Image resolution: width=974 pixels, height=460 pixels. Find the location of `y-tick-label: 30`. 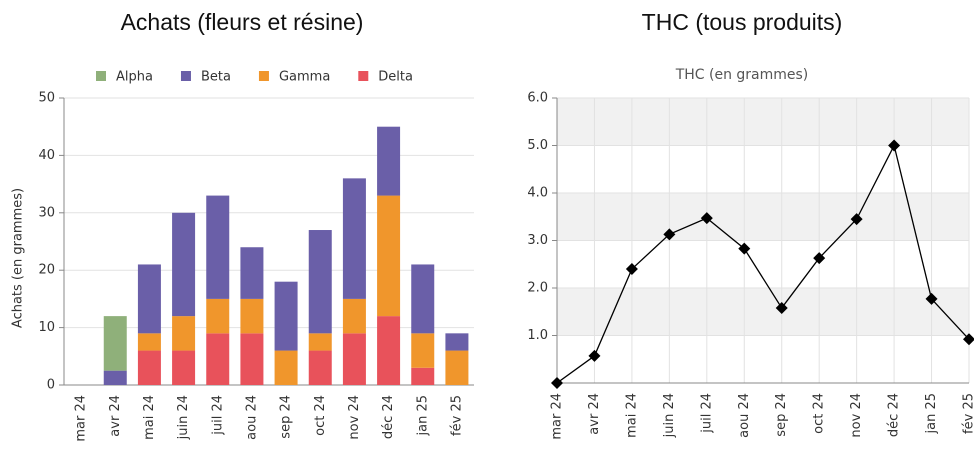

y-tick-label: 30 is located at coordinates (46, 212).